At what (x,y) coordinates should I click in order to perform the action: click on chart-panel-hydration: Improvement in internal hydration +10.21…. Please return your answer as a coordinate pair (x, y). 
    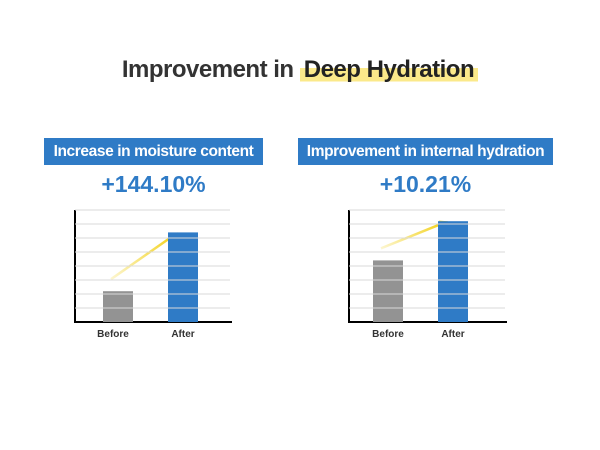
    Looking at the image, I should click on (425, 168).